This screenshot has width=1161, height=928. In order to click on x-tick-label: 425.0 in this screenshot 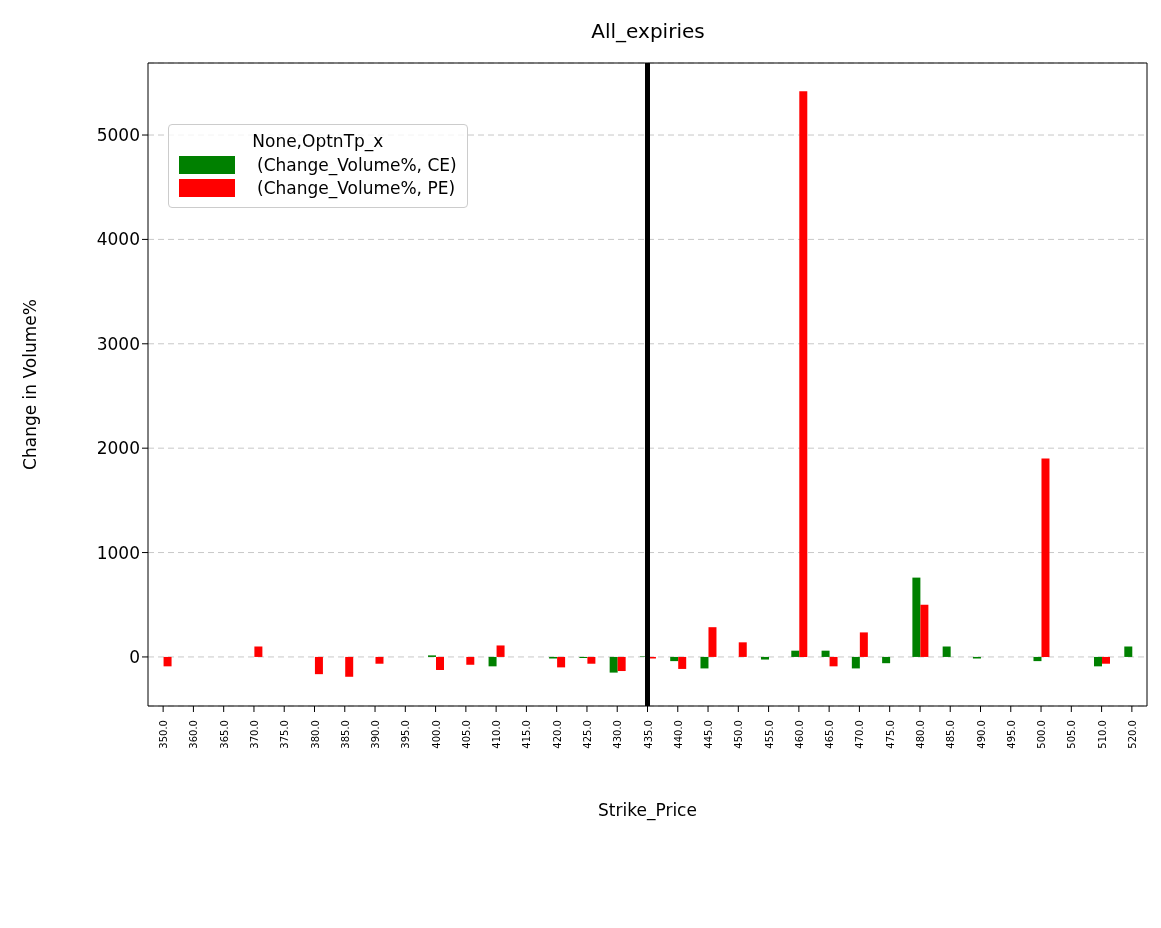, I will do `click(587, 734)`.